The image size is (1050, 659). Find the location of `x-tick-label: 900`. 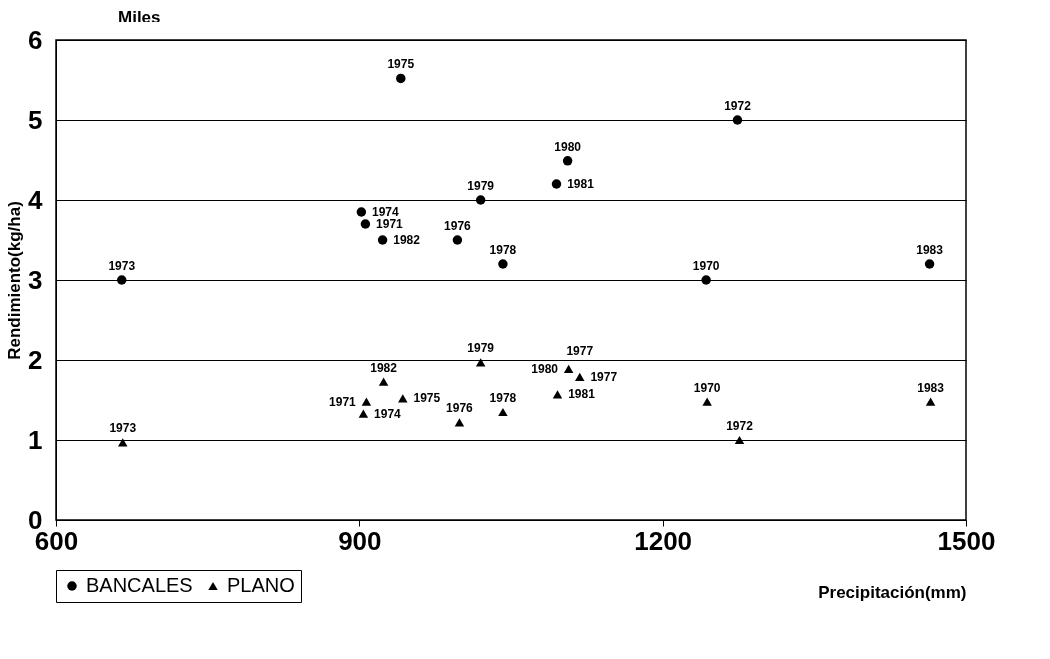

x-tick-label: 900 is located at coordinates (360, 540).